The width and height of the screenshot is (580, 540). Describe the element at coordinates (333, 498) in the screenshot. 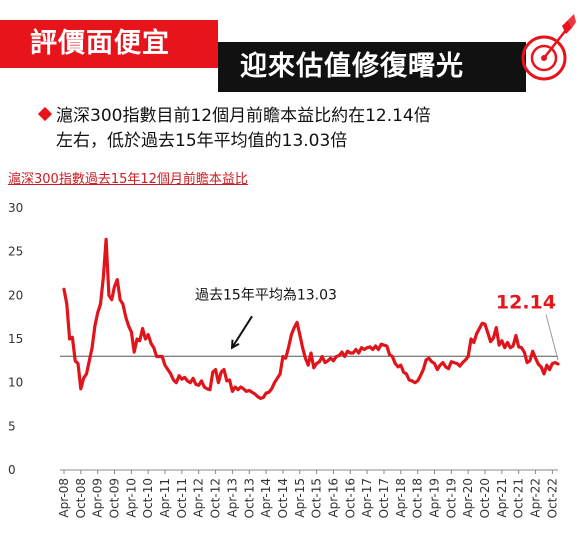

I see `x-tick-label: Apr-16` at that location.